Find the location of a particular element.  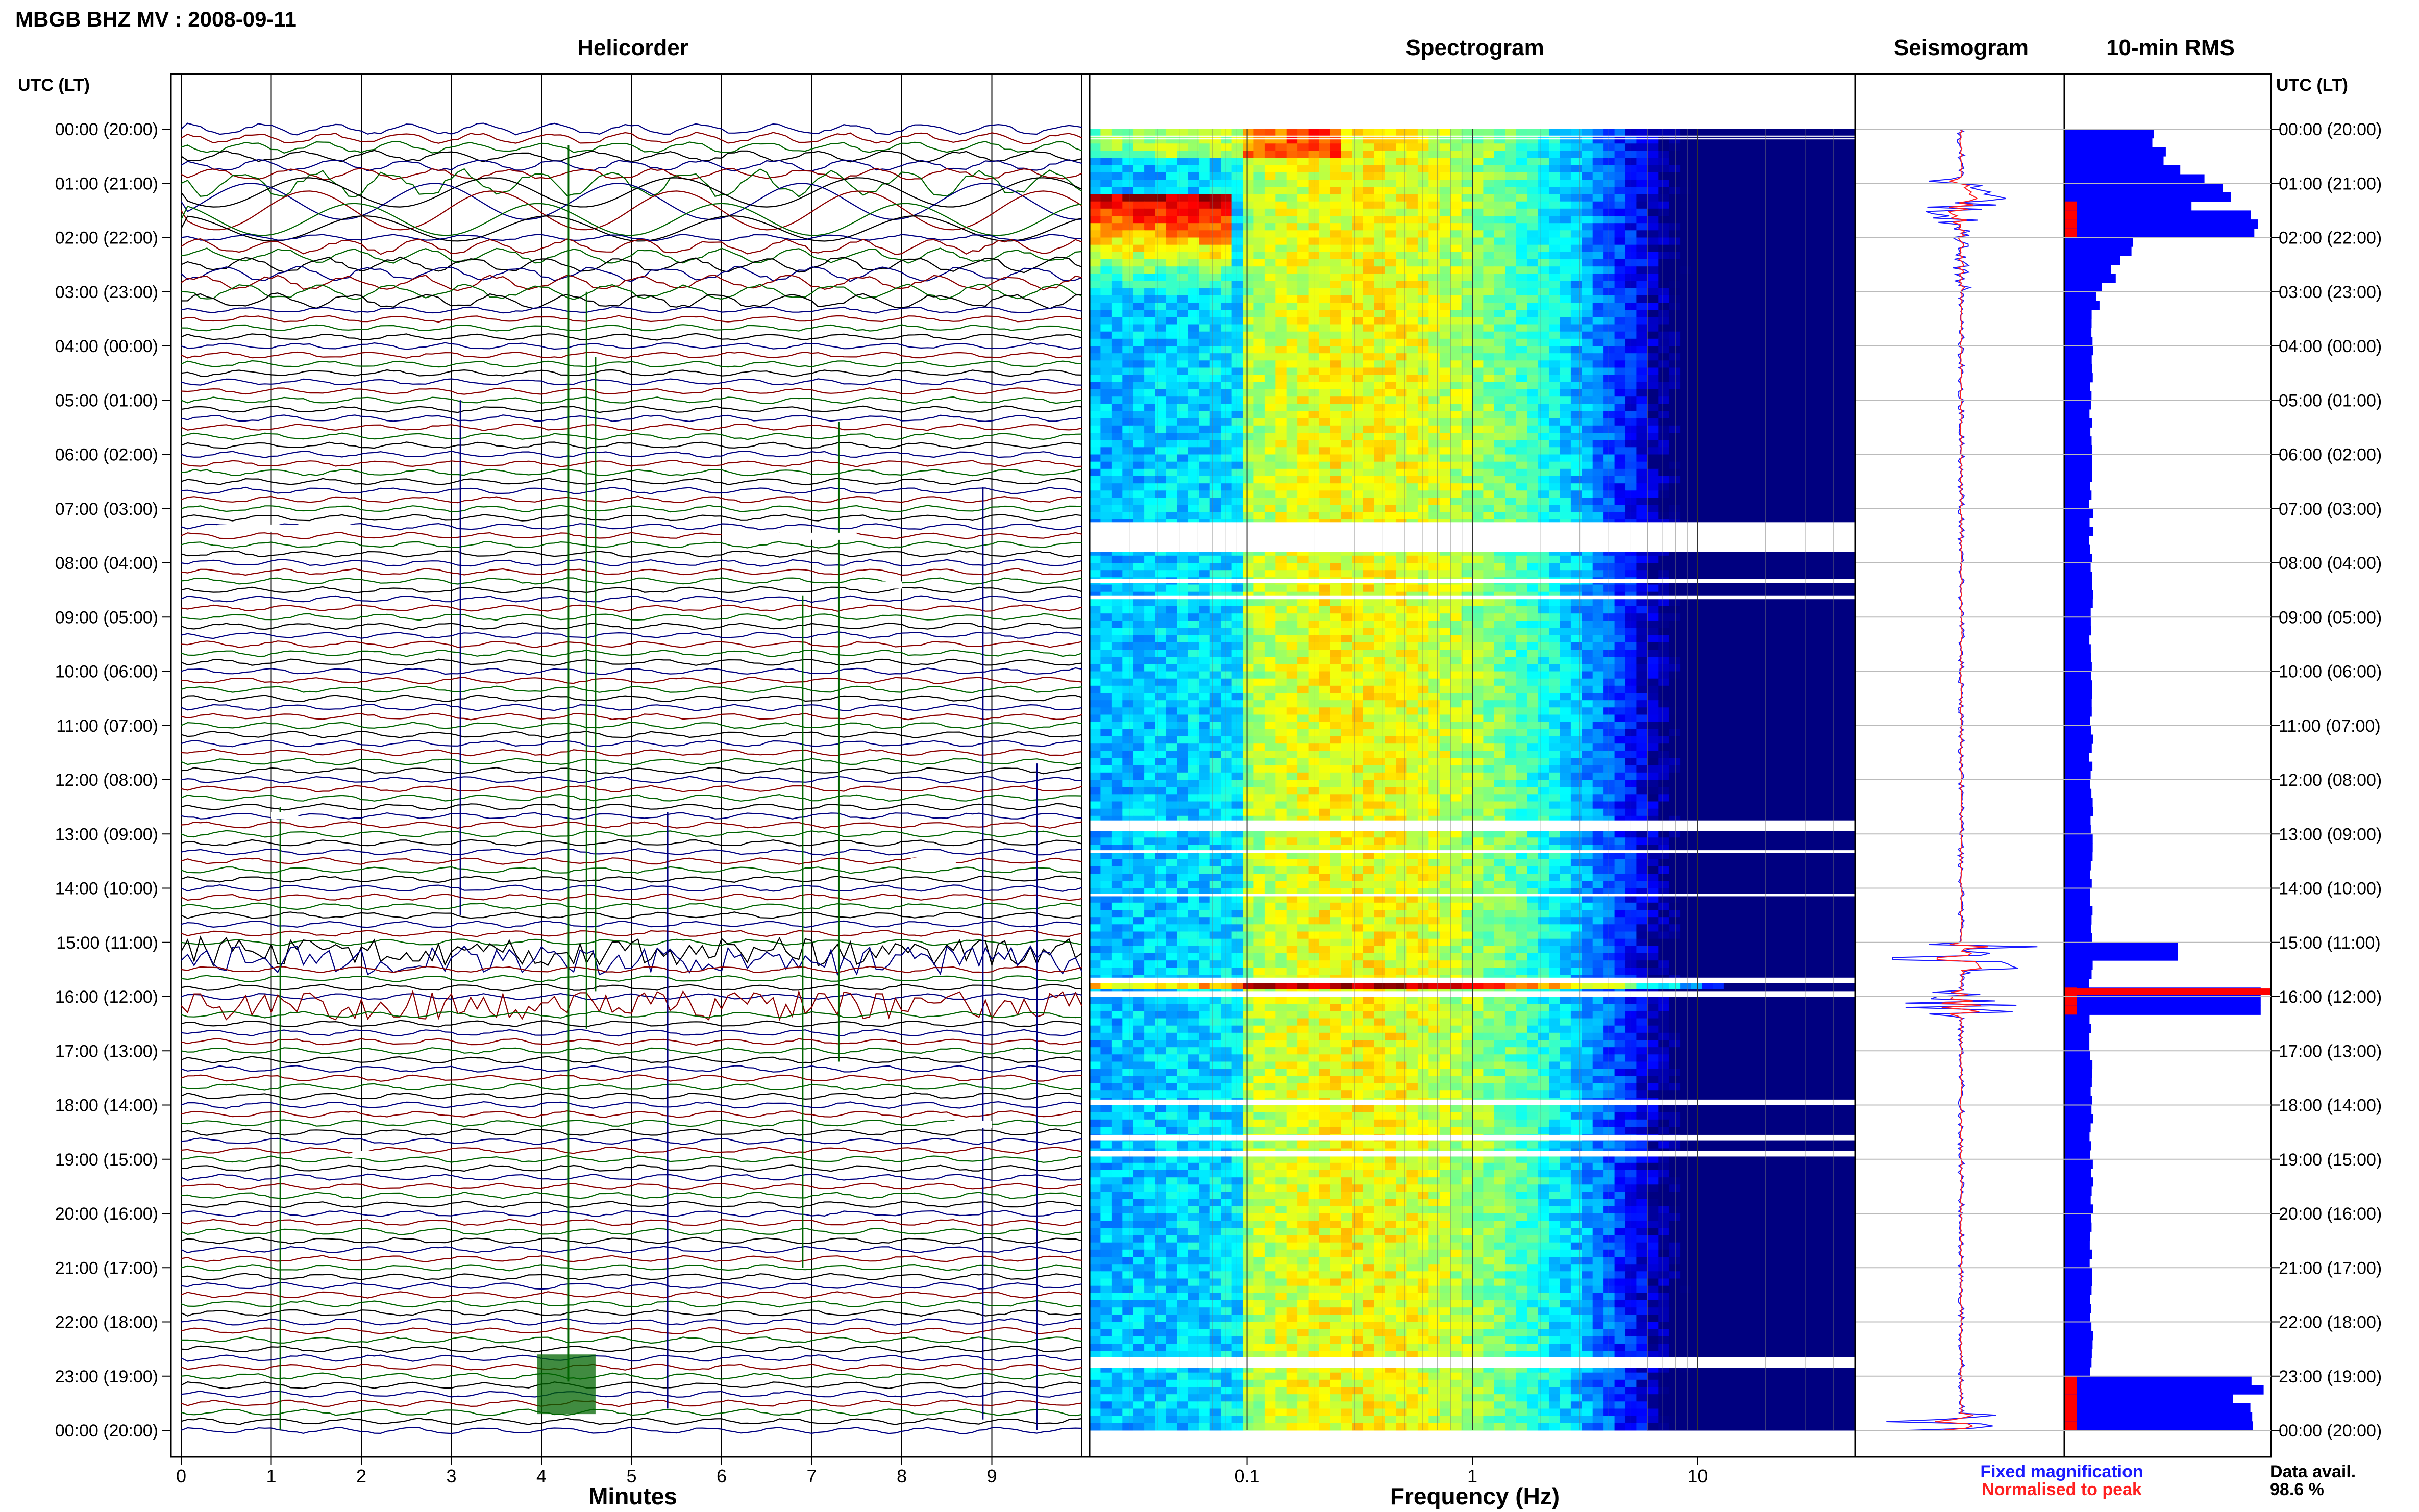

time-tick-label-left: 05:00 (01:00) is located at coordinates (106, 400).